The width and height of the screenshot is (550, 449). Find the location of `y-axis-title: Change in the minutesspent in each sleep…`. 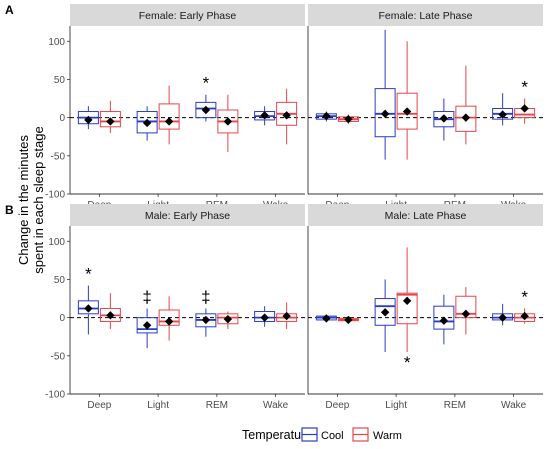

y-axis-title: Change in the minutesspent in each sleep… is located at coordinates (31, 199).